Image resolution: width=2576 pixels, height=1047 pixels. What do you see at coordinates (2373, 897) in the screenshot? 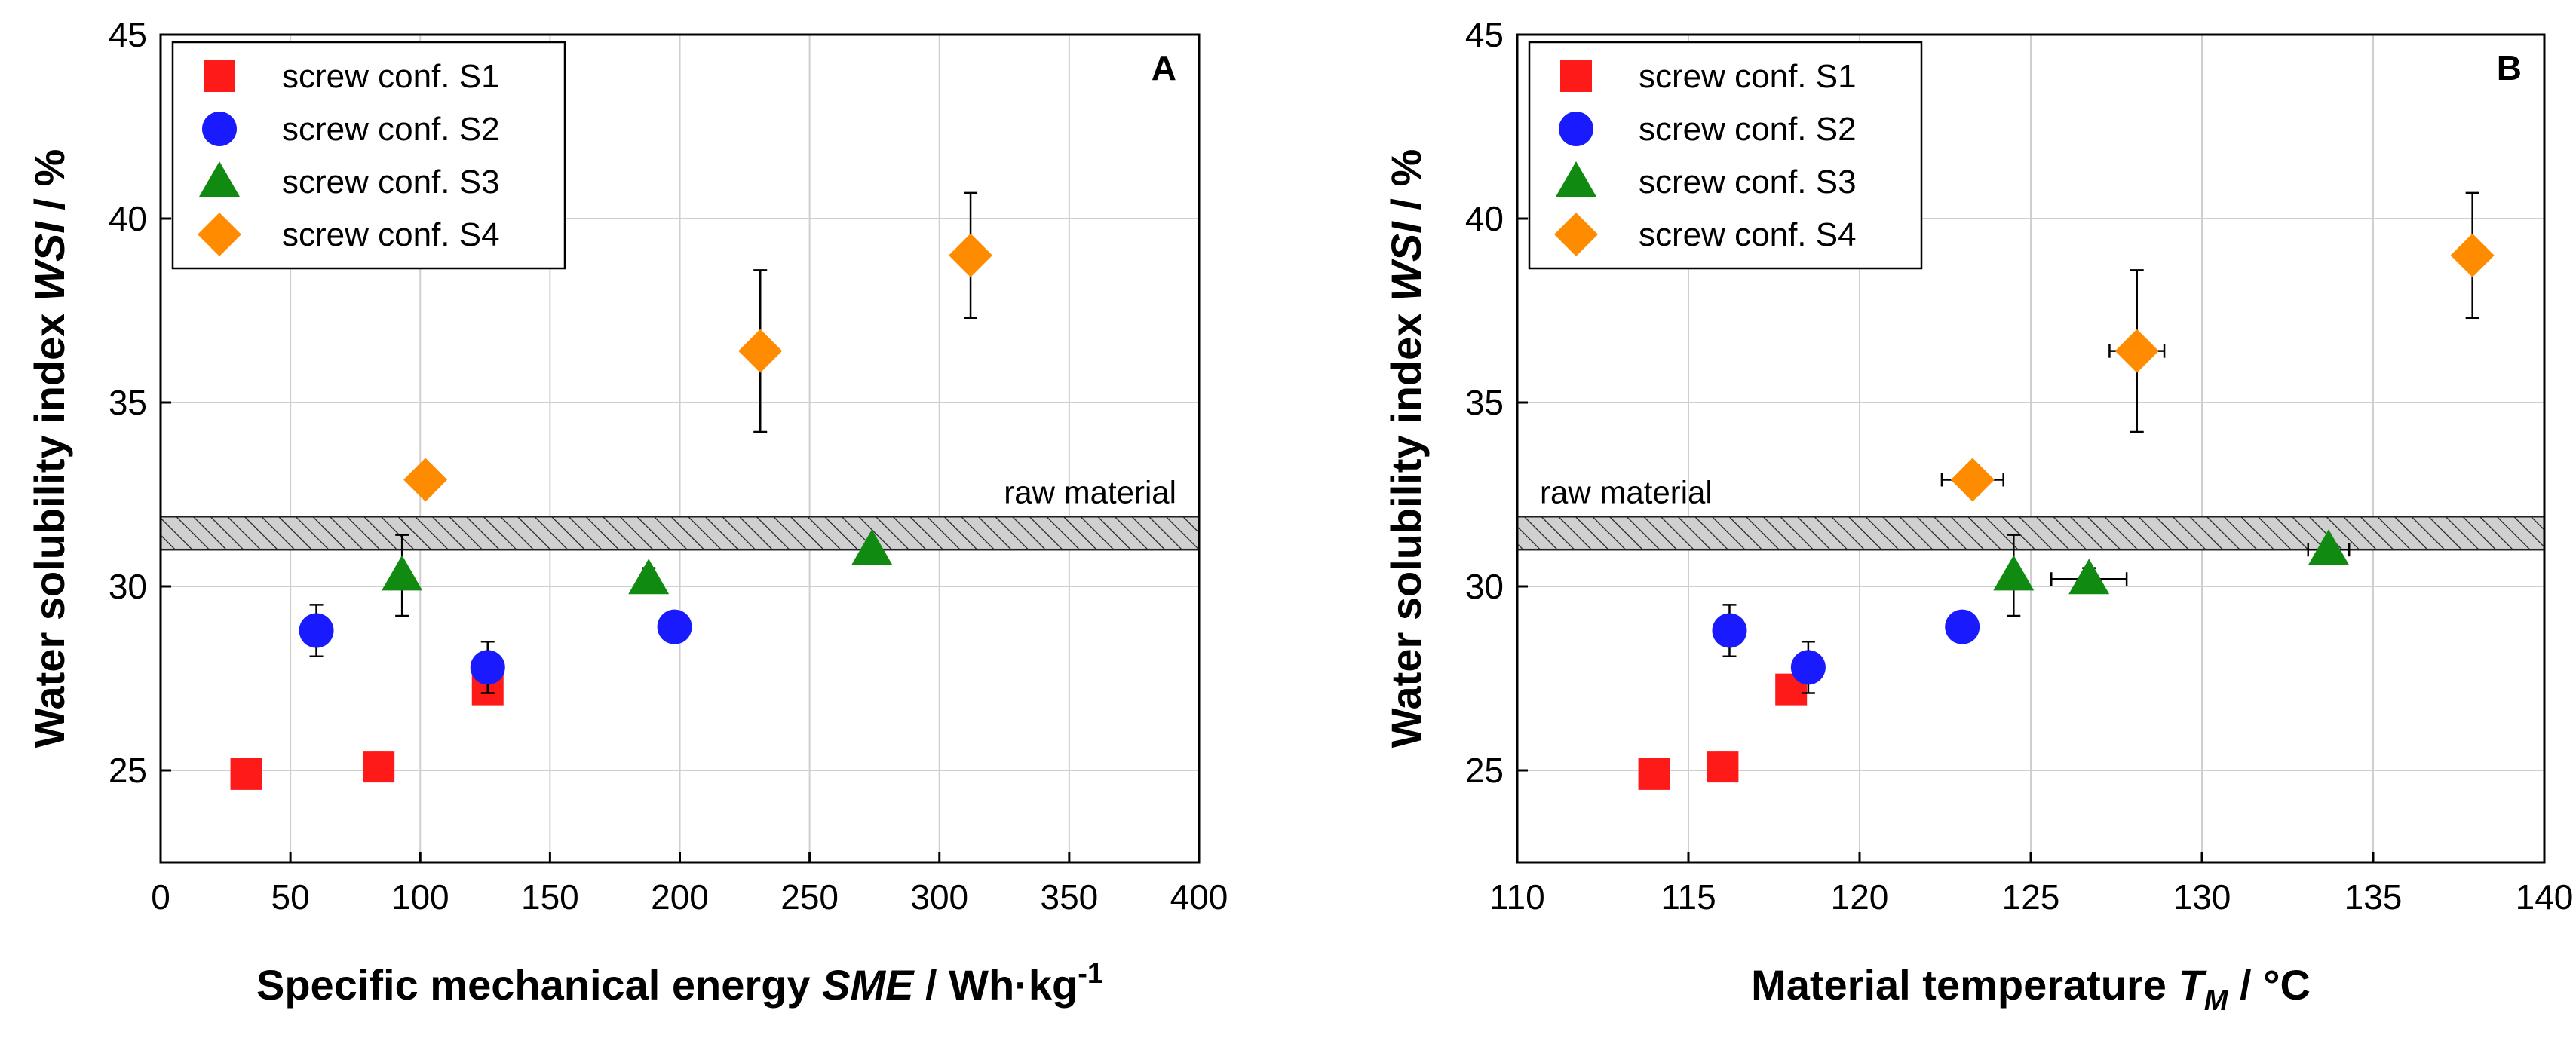
I see `x-tick-label: 135` at bounding box center [2373, 897].